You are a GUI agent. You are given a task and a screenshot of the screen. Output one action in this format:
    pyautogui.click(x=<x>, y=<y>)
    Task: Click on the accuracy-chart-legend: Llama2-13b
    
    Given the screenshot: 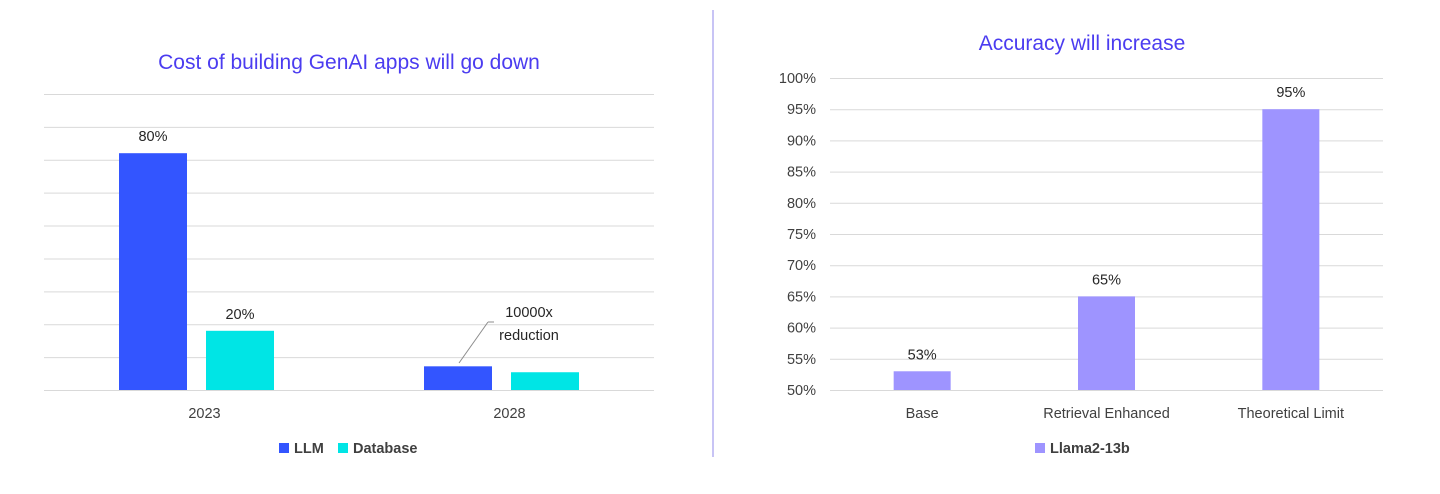 What is the action you would take?
    pyautogui.click(x=1082, y=449)
    